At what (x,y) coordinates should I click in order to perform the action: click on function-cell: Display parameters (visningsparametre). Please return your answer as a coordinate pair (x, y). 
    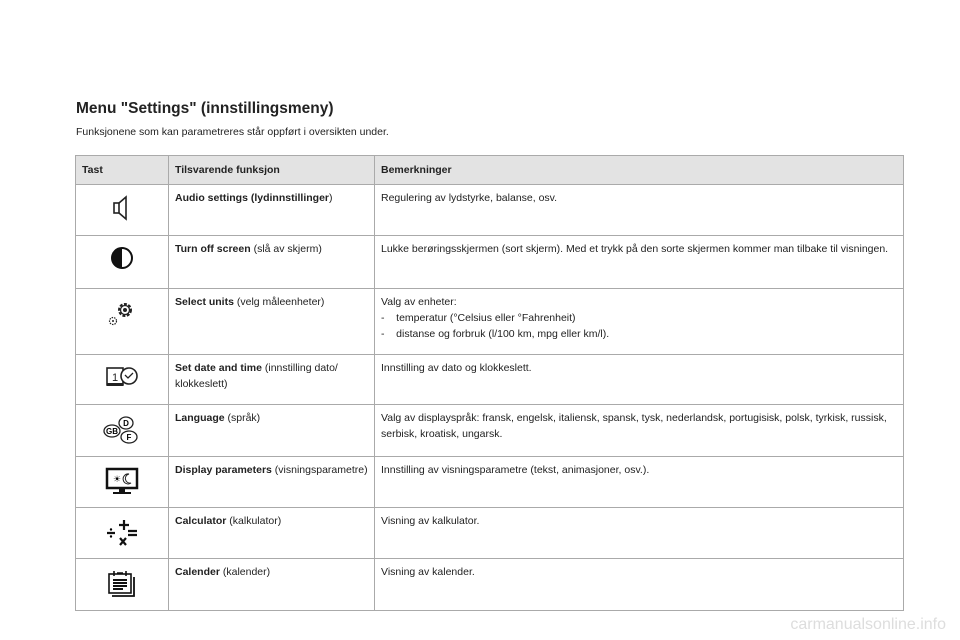
    Looking at the image, I should click on (271, 482).